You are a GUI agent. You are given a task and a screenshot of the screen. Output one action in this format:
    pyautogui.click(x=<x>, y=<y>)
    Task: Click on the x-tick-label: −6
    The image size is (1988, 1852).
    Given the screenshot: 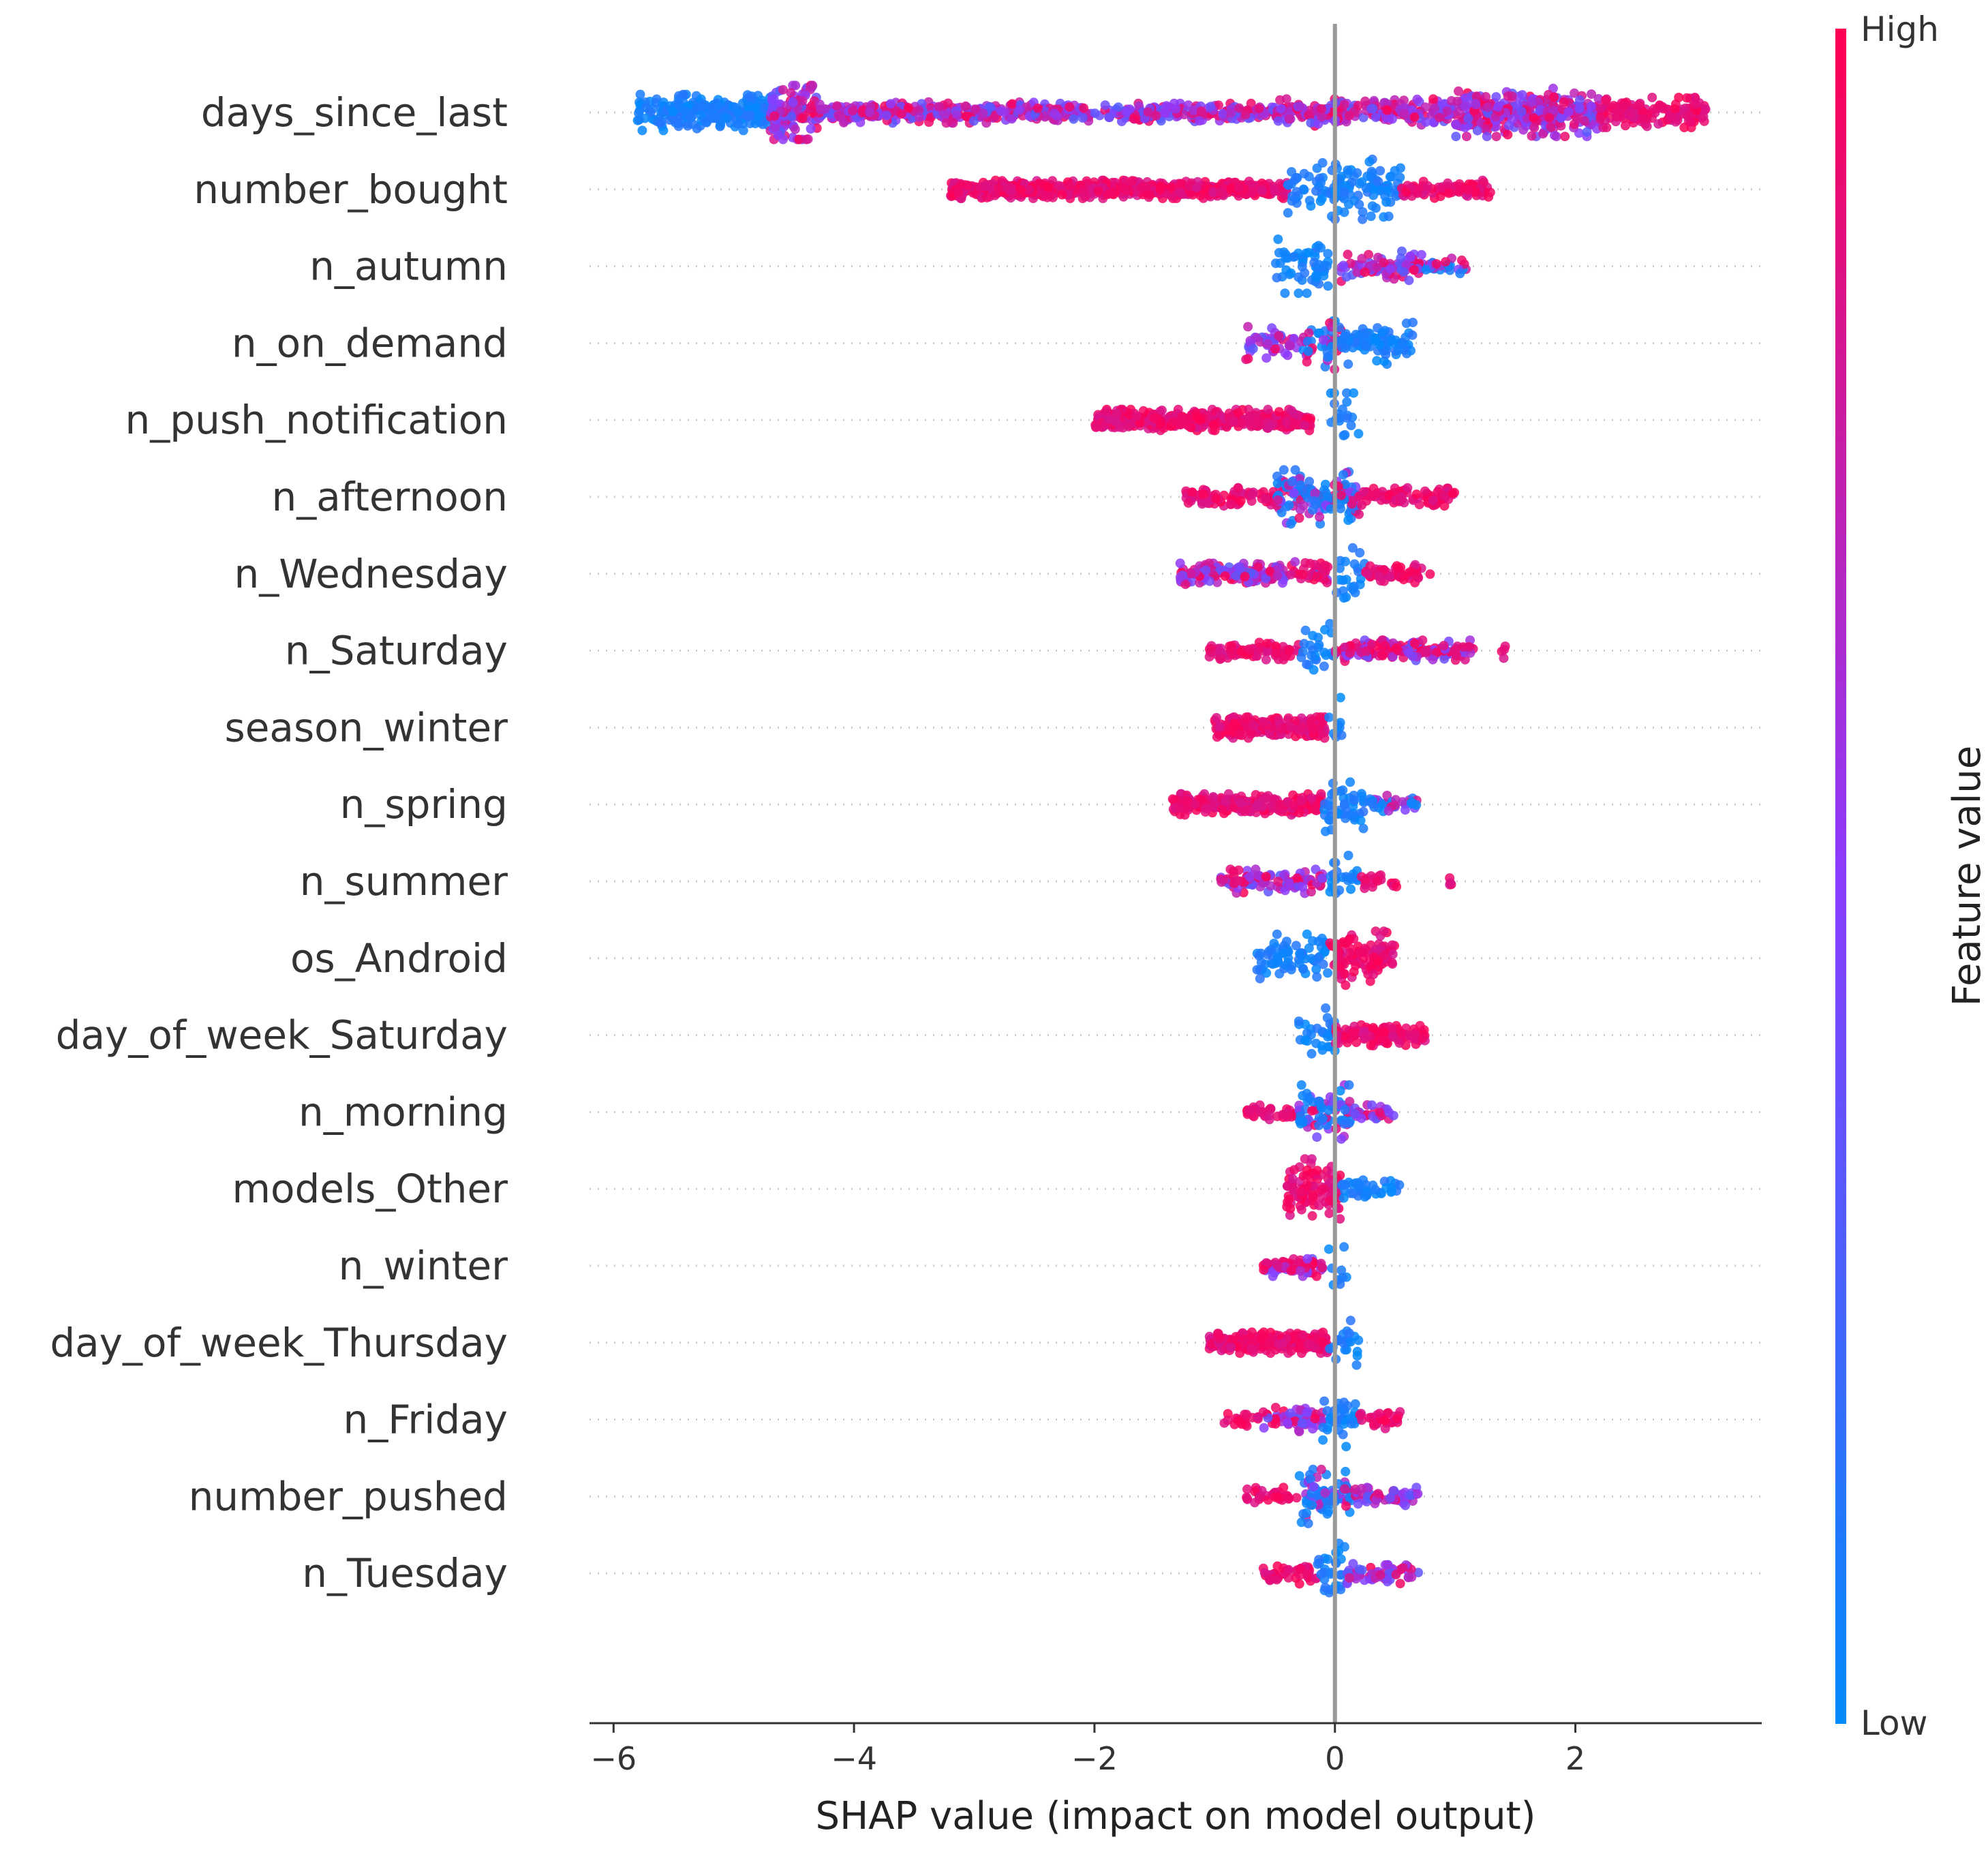 What is the action you would take?
    pyautogui.click(x=614, y=1758)
    